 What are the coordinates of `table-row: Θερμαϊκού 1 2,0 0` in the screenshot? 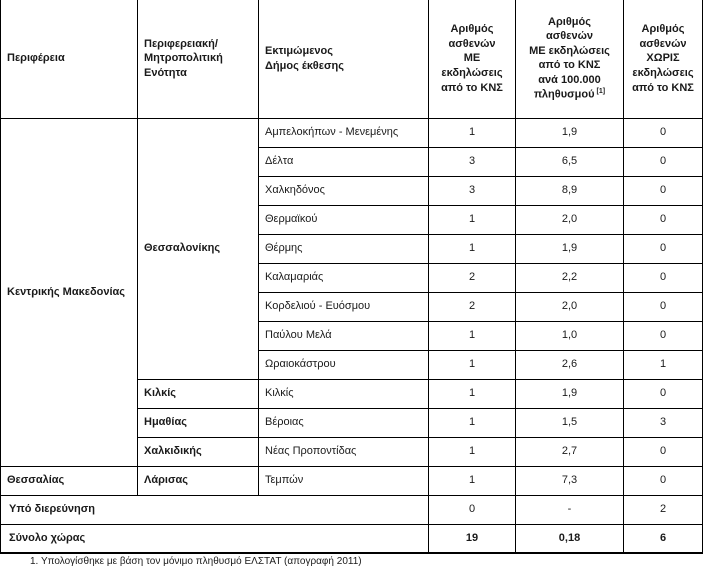 It's located at (352, 219).